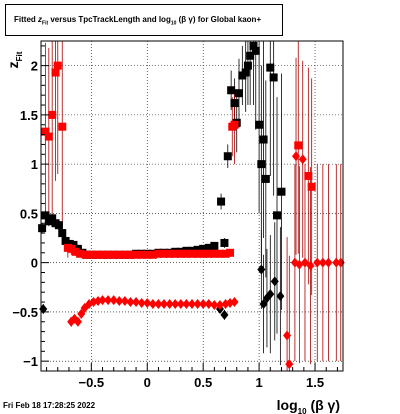 Image resolution: width=400 pixels, height=414 pixels. I want to click on y-tick-label: 2, so click(34, 66).